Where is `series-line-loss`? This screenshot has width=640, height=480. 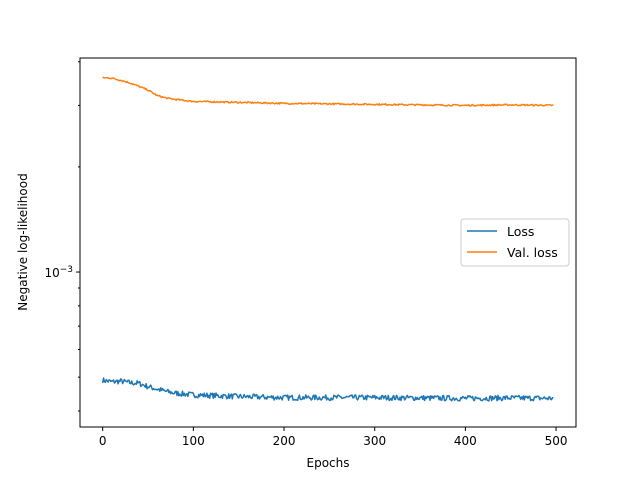
series-line-loss is located at coordinates (327, 389).